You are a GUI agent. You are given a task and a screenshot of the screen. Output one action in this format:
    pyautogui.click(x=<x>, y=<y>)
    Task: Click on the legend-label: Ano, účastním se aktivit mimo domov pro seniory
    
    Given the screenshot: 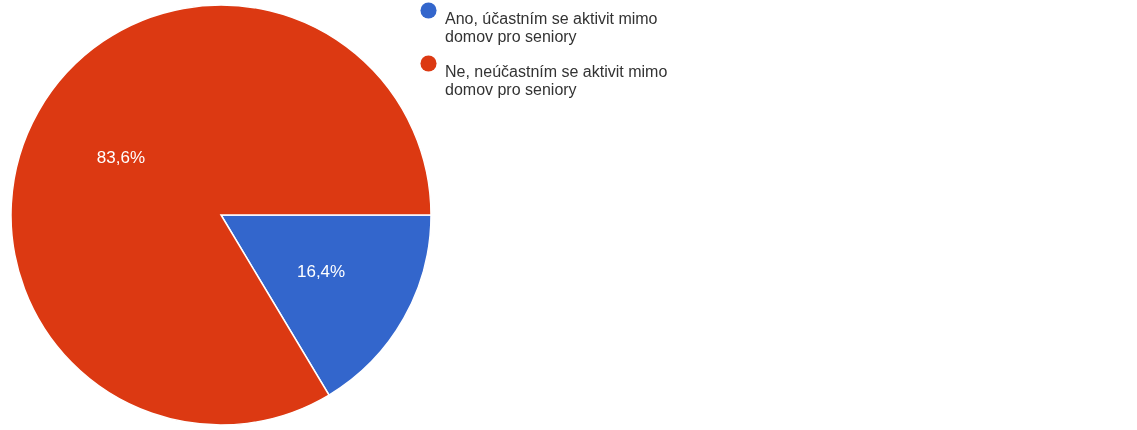 What is the action you would take?
    pyautogui.click(x=551, y=27)
    